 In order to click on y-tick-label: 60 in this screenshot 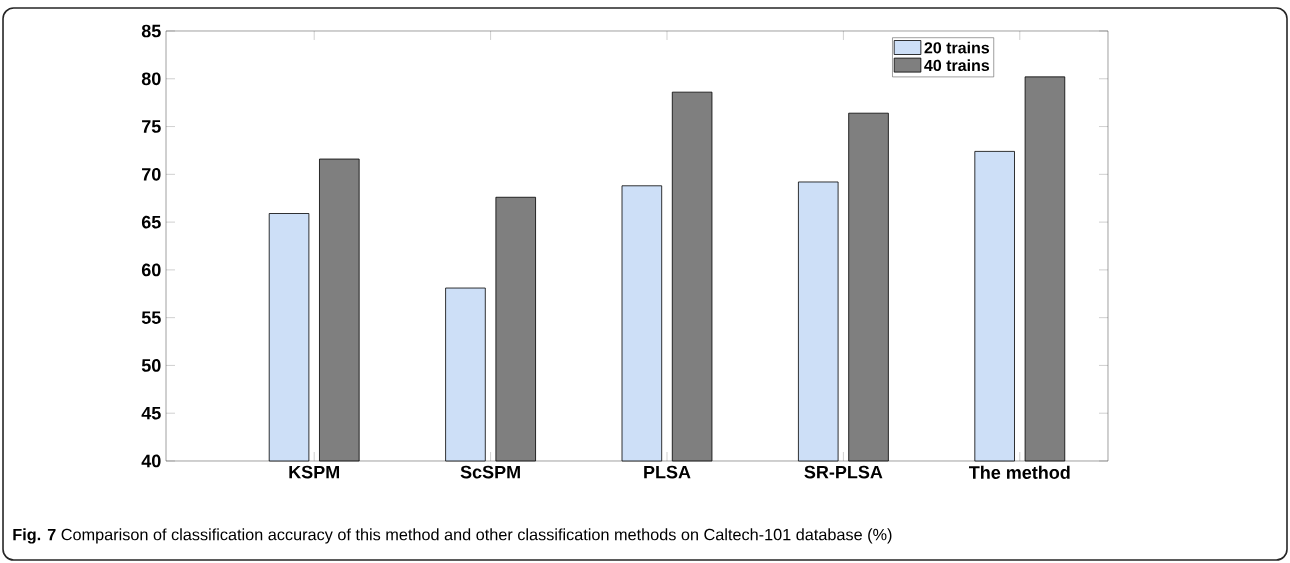, I will do `click(151, 270)`.